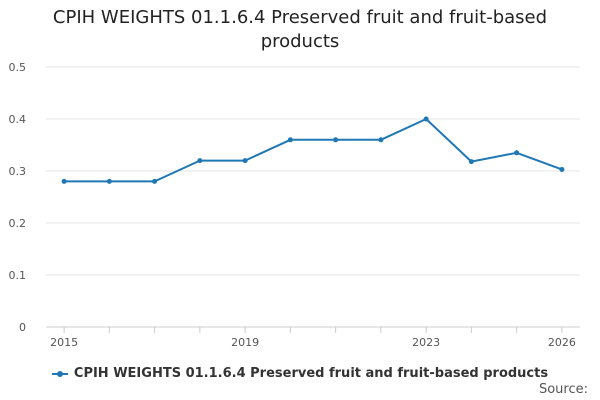 The height and width of the screenshot is (400, 600). I want to click on x-tick-label: 2026, so click(562, 342).